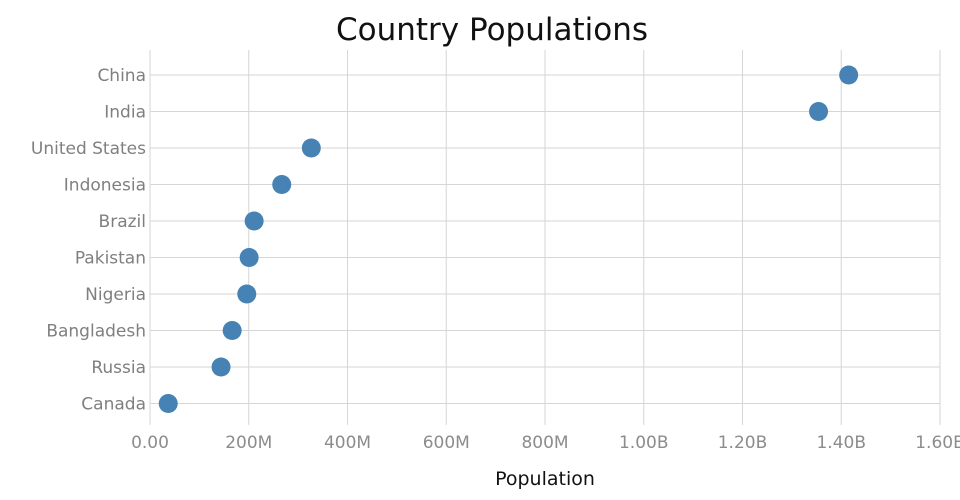  Describe the element at coordinates (110, 259) in the screenshot. I see `y-category-label: Pakistan` at that location.